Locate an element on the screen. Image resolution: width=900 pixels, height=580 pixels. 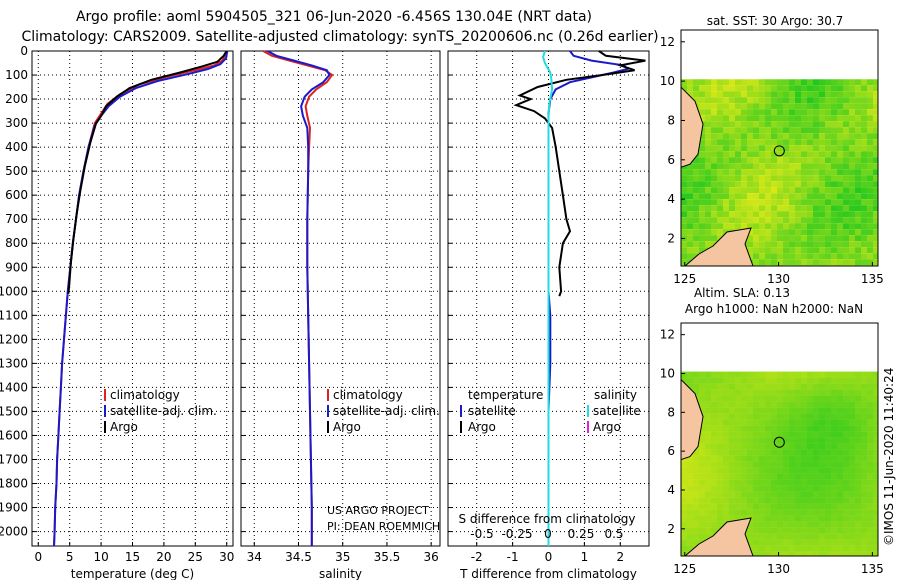
difference-legend-swatch is located at coordinates (461, 411).